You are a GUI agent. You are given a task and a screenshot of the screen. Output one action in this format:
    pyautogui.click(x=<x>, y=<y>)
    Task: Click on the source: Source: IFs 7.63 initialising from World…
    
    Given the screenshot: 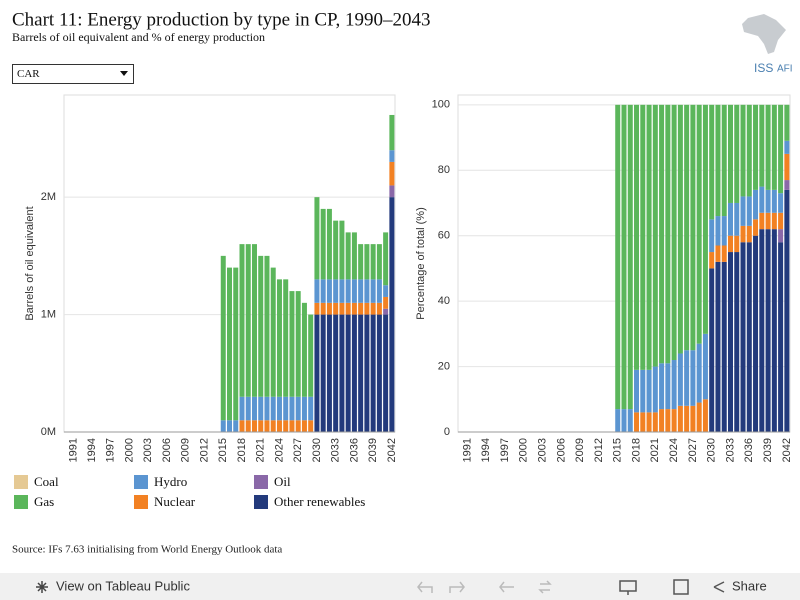 What is the action you would take?
    pyautogui.click(x=147, y=550)
    